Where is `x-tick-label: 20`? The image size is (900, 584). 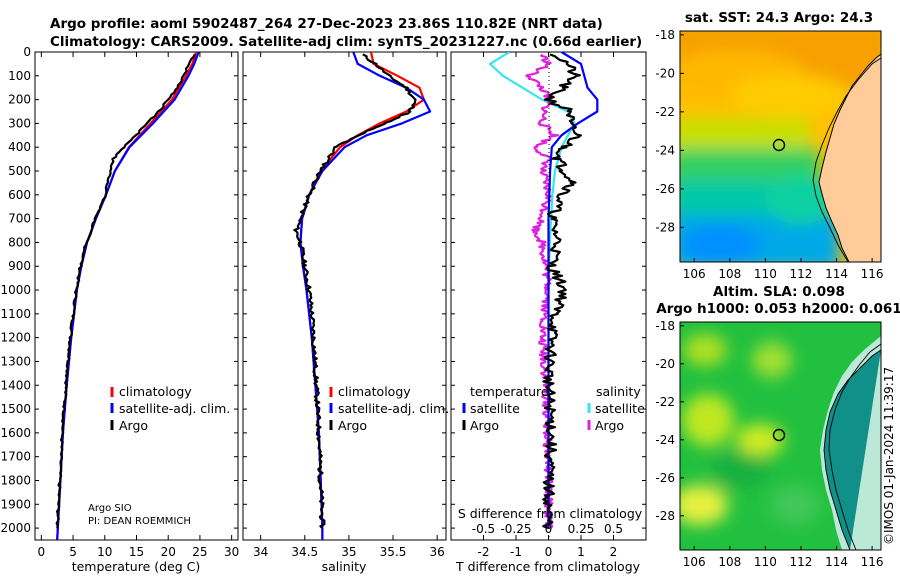 x-tick-label: 20 is located at coordinates (168, 552).